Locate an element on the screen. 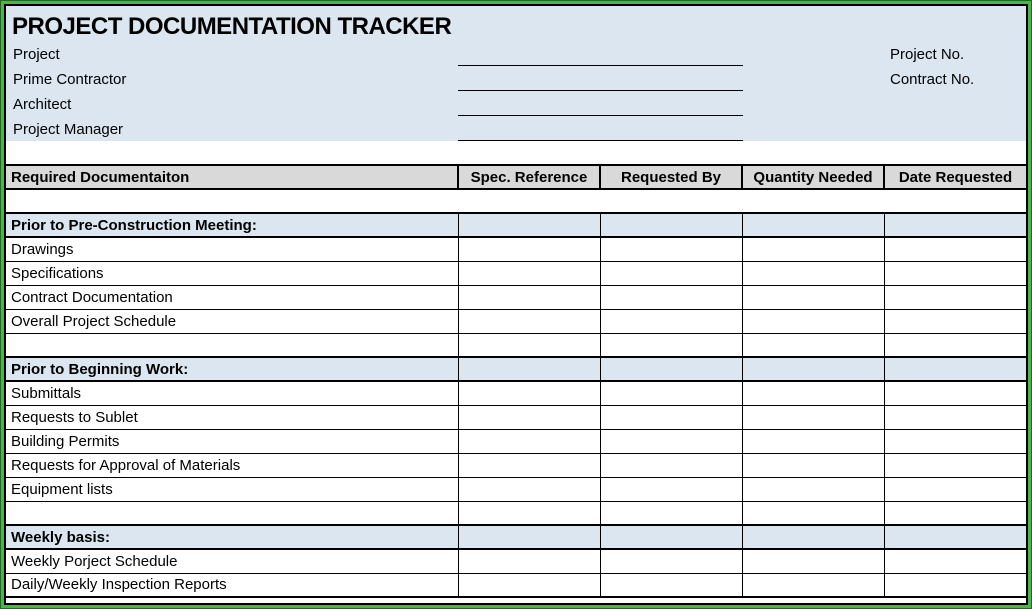  table-row-building-permits: Building Permits is located at coordinates (516, 441).